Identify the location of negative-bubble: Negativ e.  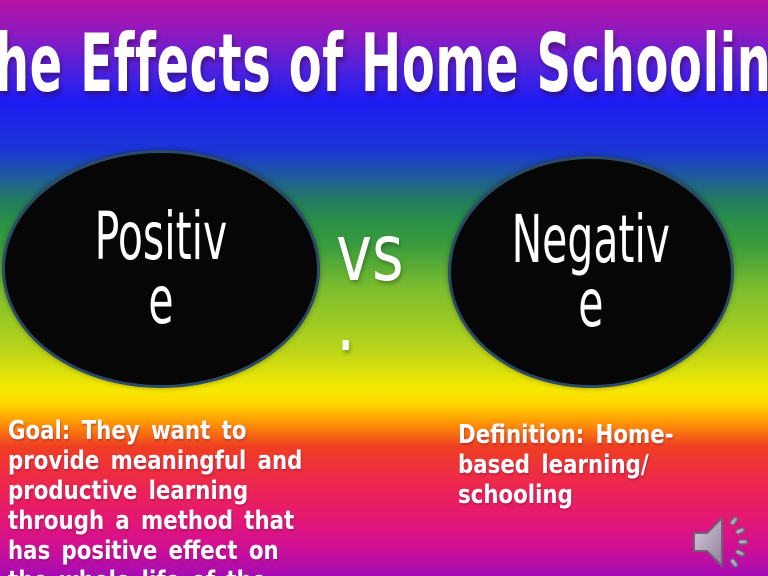
(591, 272).